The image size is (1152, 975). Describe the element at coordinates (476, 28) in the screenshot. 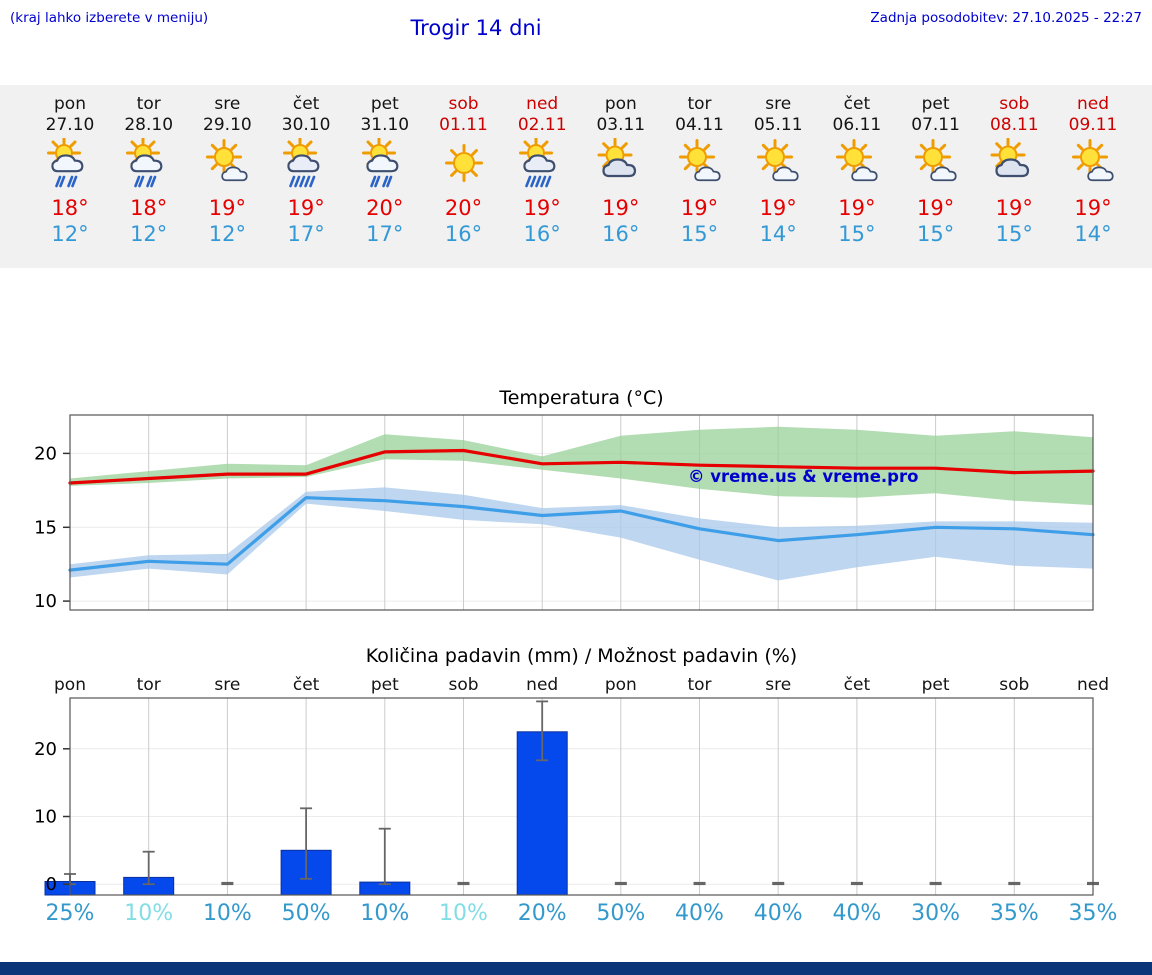

I see `page-title: Trogir 14 dni` at that location.